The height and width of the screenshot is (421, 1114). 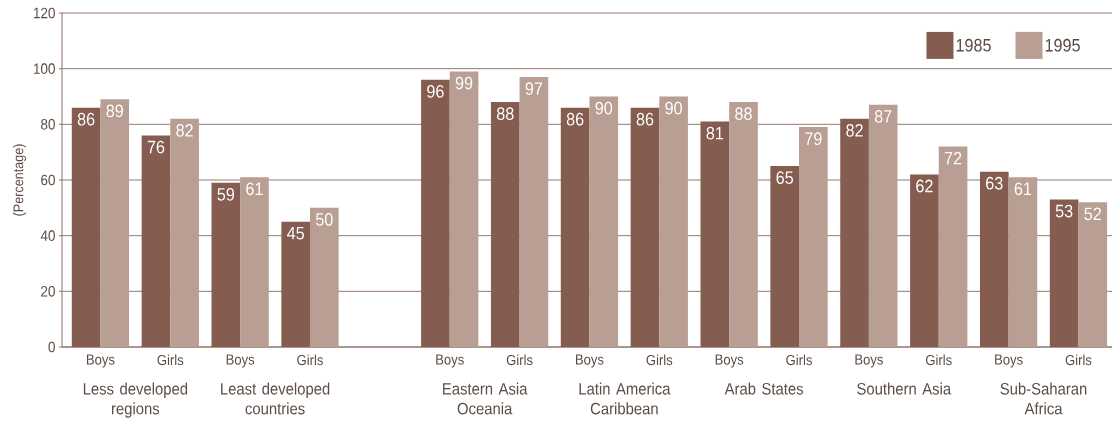 I want to click on data-label: 89, so click(x=114, y=111).